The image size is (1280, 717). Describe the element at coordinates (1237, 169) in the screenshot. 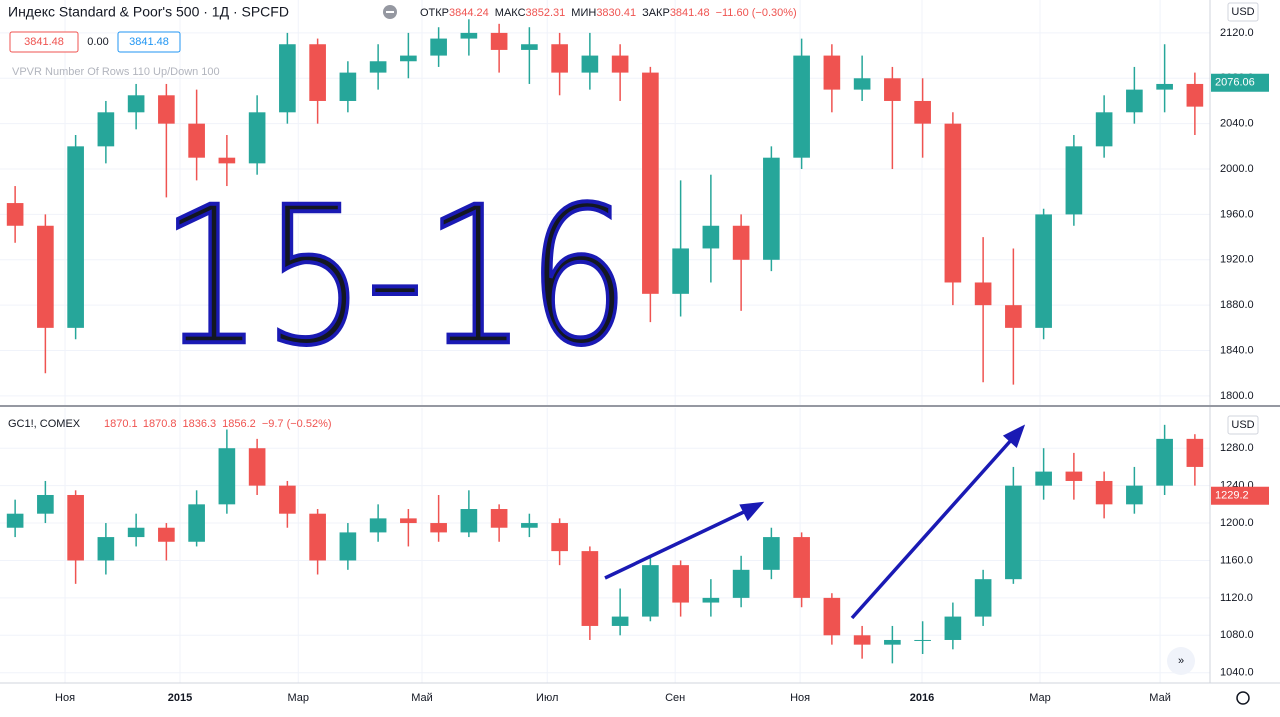

I see `y-tick-label: 2000.0` at that location.